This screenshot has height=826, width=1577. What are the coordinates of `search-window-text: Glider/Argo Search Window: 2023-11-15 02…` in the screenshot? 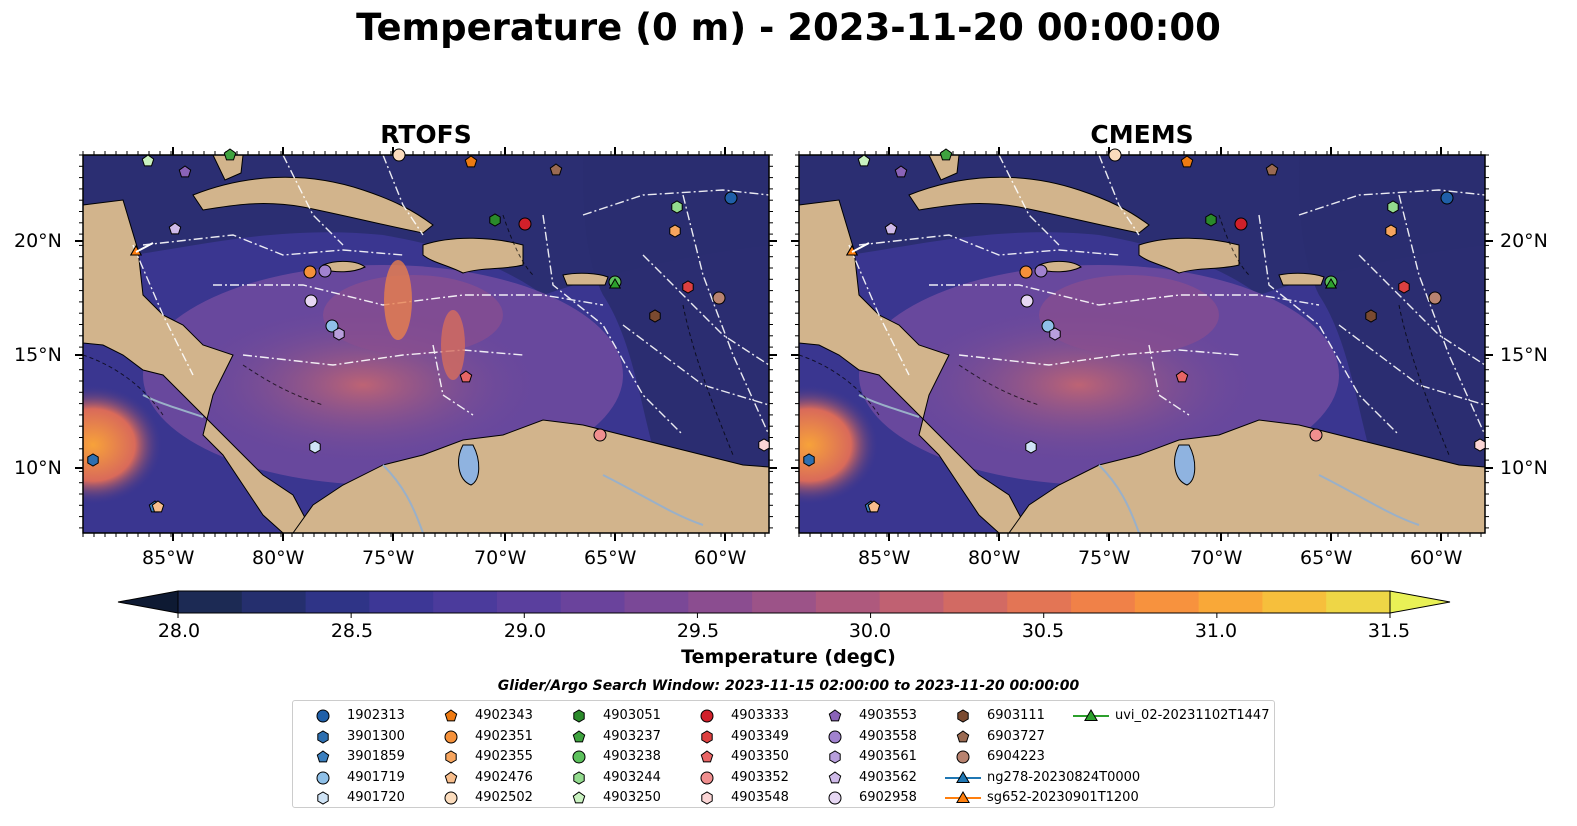 It's located at (788, 686).